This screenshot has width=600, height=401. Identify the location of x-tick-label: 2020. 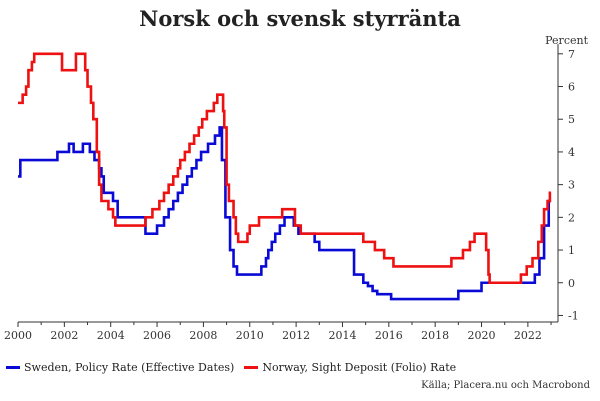
(482, 335).